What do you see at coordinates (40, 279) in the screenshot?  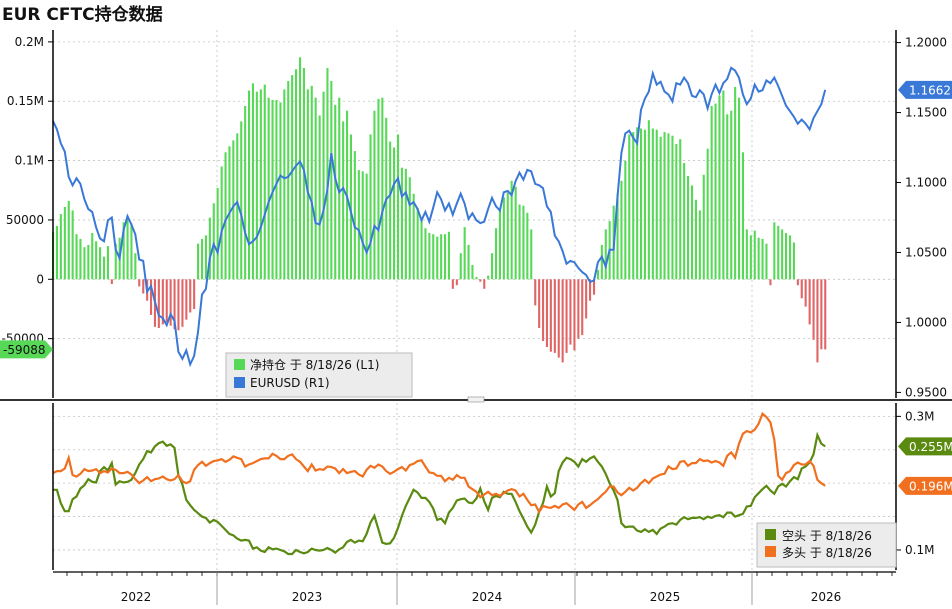 I see `left-tick-label: 0` at bounding box center [40, 279].